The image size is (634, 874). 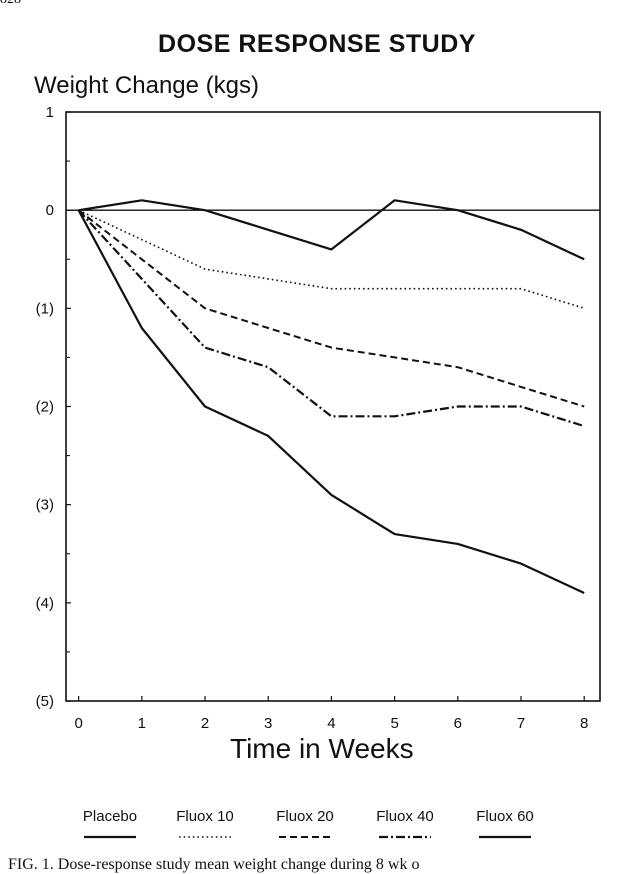 What do you see at coordinates (142, 723) in the screenshot?
I see `x-tick-label: 1` at bounding box center [142, 723].